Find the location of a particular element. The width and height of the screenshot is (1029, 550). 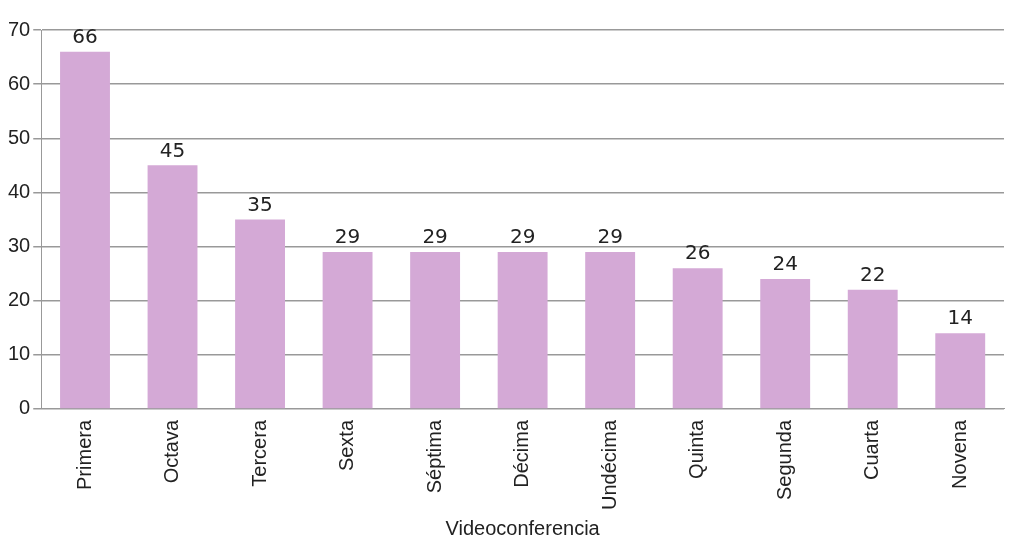

x-tick-label: Décima is located at coordinates (521, 453).